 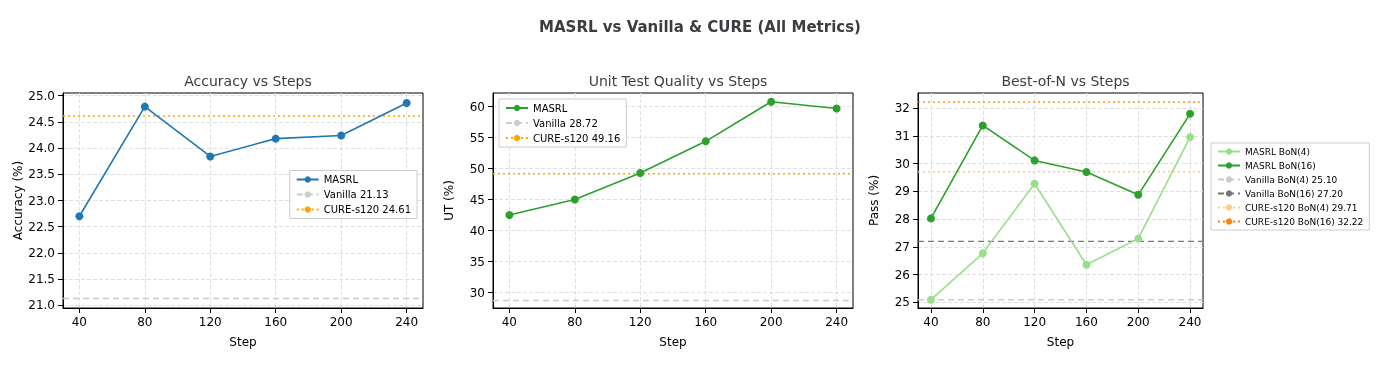 I want to click on y-tick-label: 22.0, so click(x=41, y=252).